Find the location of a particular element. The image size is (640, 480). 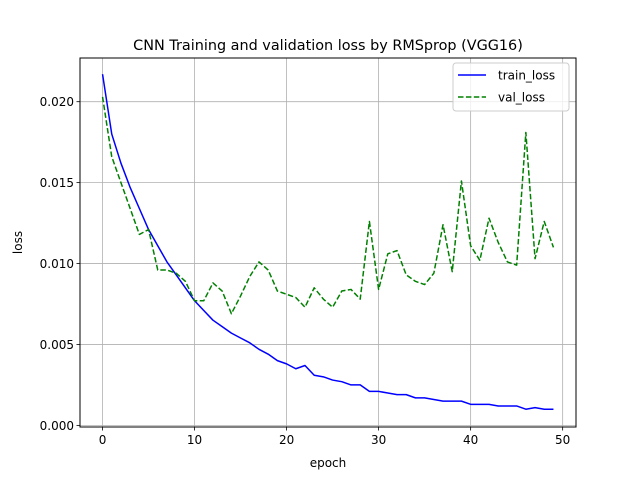

y-tick-label: 0.020 is located at coordinates (57, 102).